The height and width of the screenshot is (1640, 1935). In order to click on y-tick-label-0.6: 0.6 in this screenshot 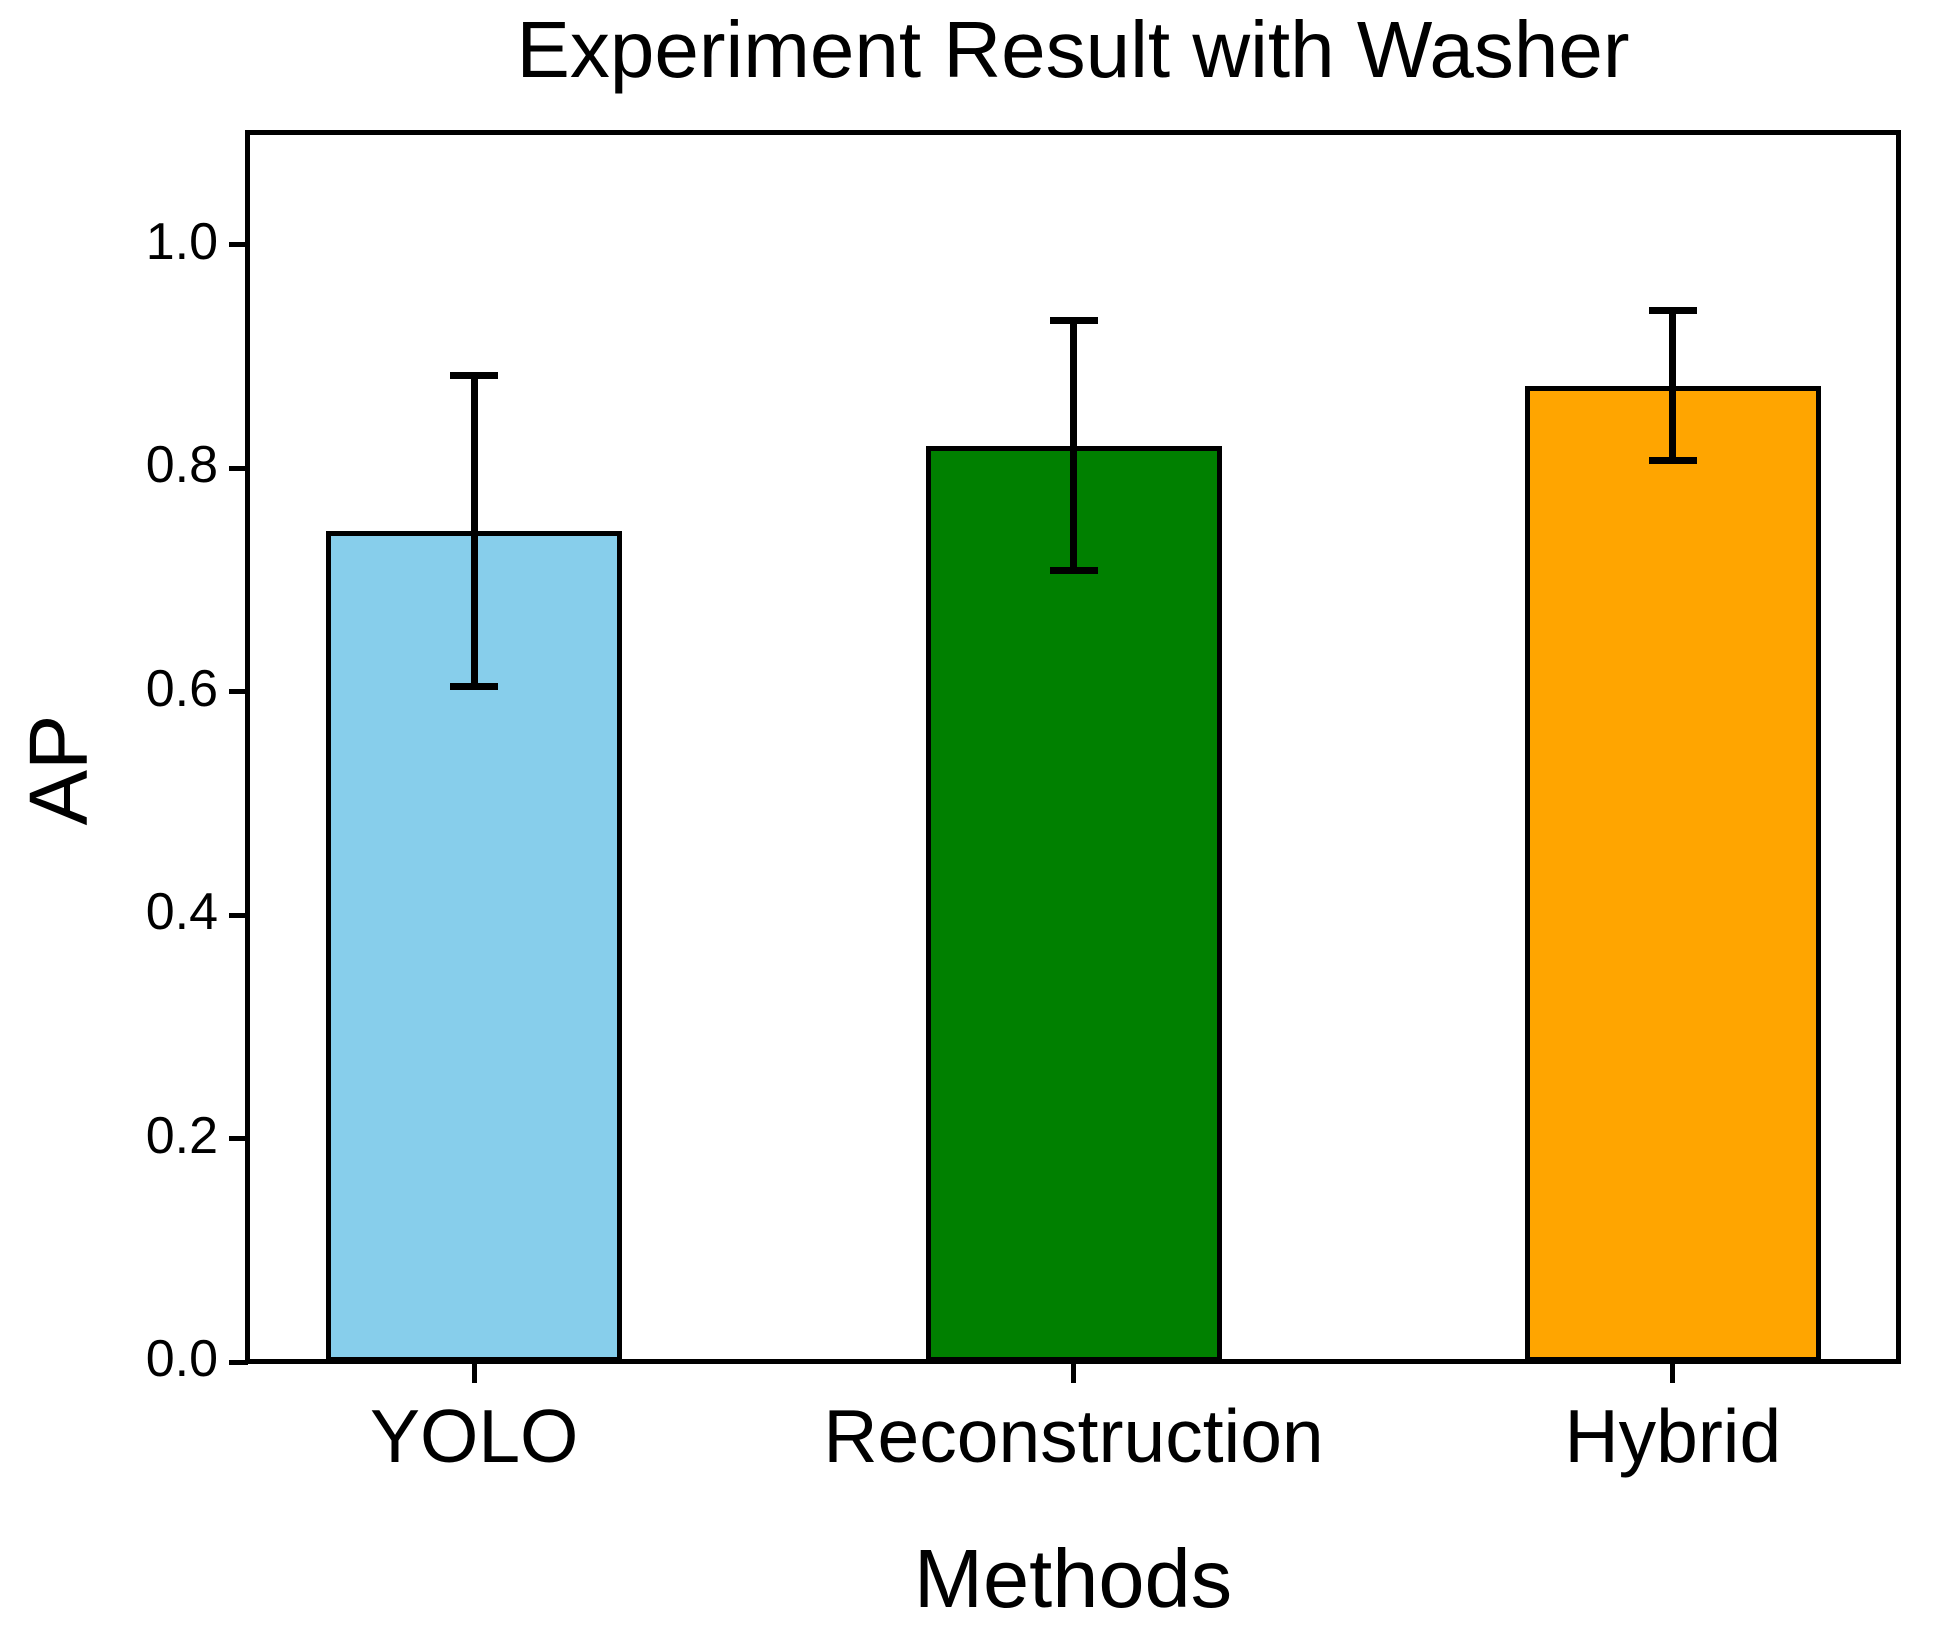, I will do `click(181, 688)`.